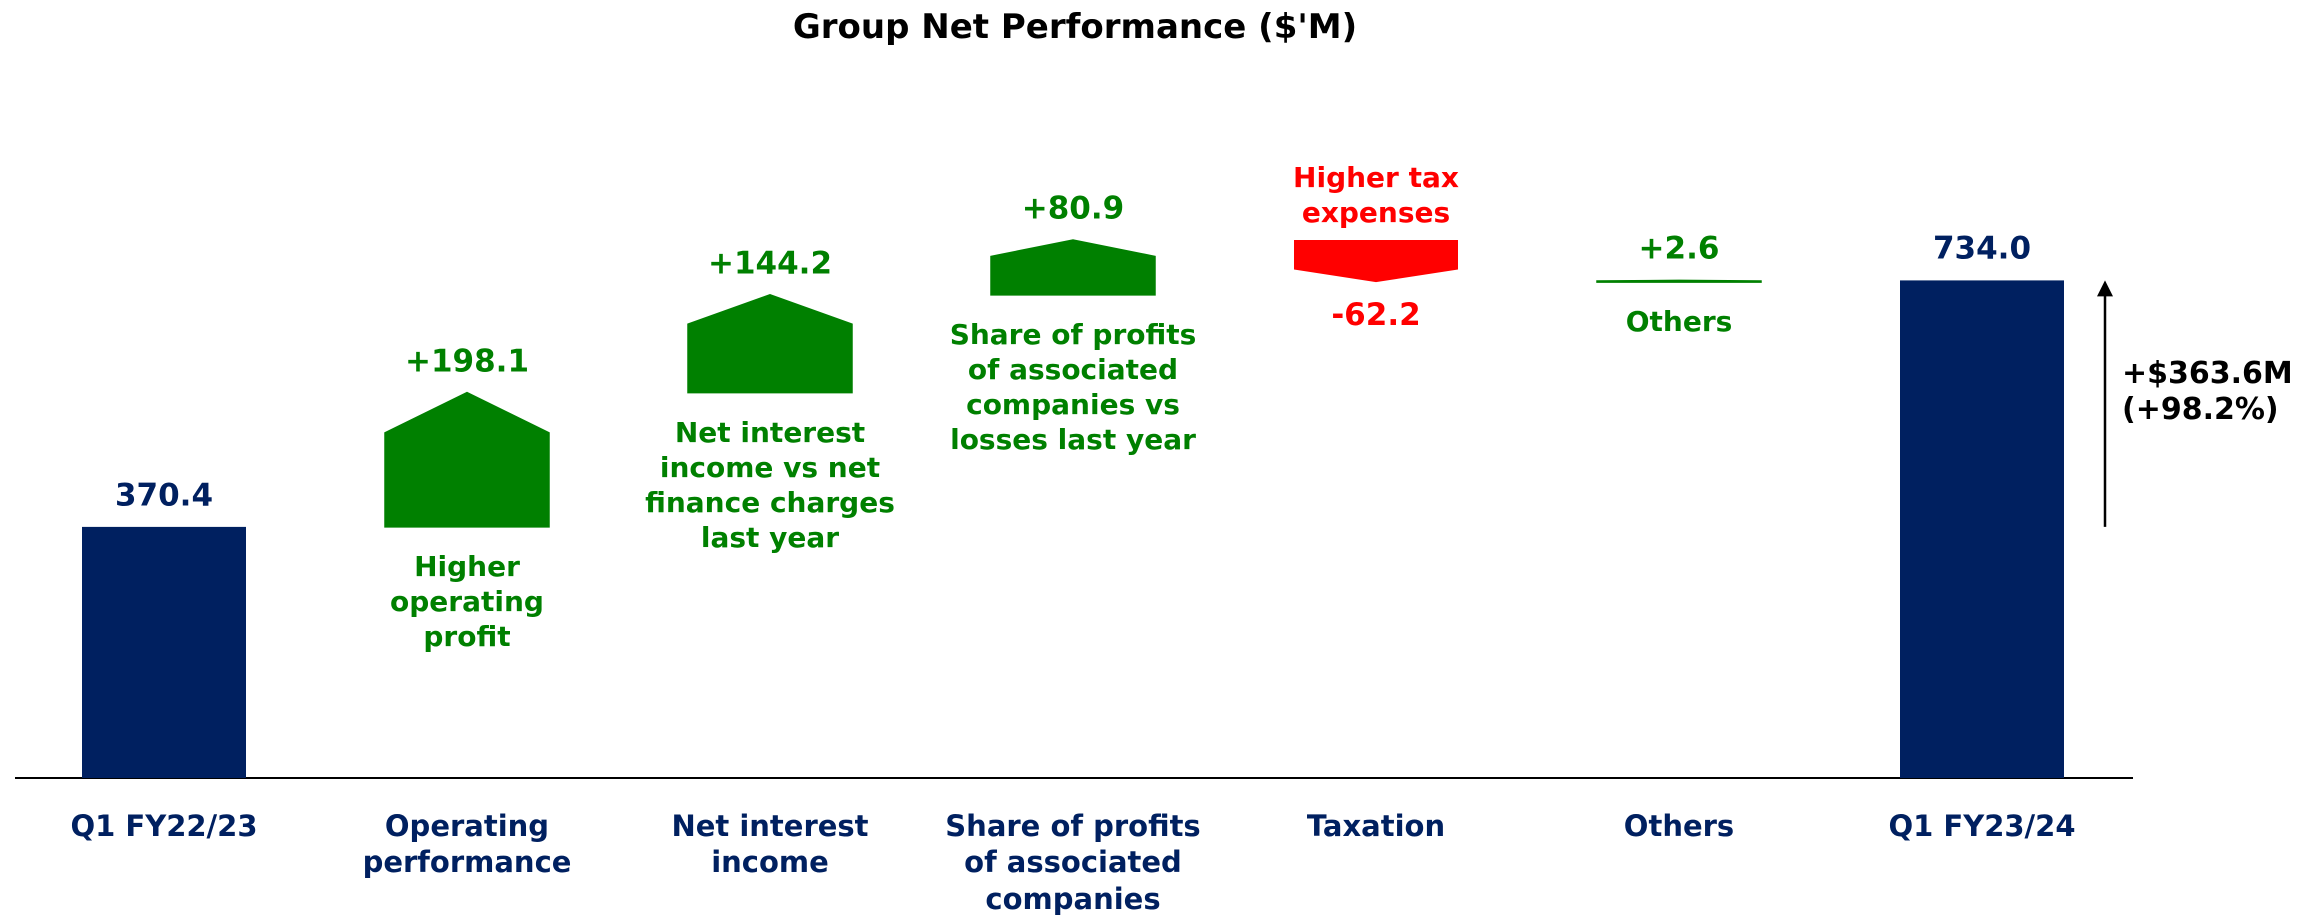 Image resolution: width=2318 pixels, height=923 pixels. I want to click on x-tick-label: Q1 FY22/23, so click(164, 826).